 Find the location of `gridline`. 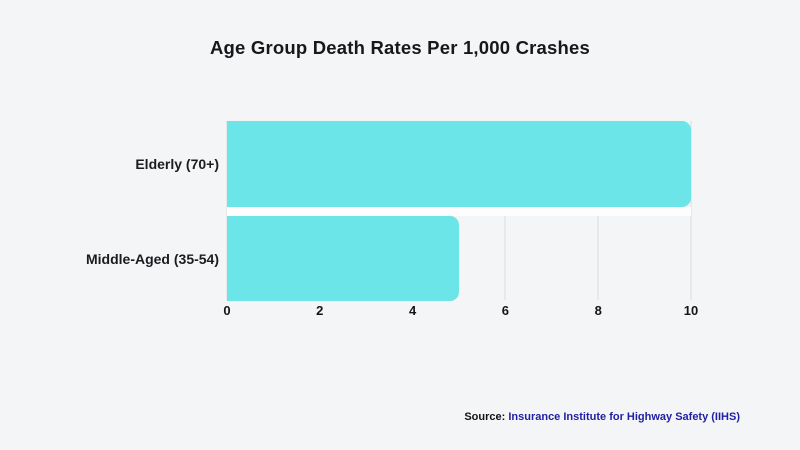

gridline is located at coordinates (691, 210).